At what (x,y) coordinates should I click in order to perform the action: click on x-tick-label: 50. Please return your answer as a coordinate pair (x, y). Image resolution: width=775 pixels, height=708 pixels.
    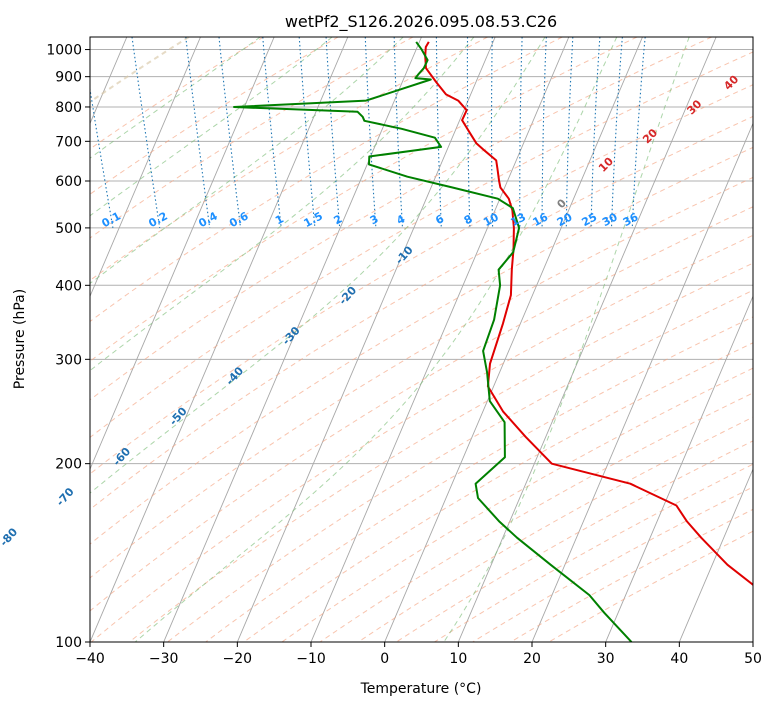
    Looking at the image, I should click on (753, 659).